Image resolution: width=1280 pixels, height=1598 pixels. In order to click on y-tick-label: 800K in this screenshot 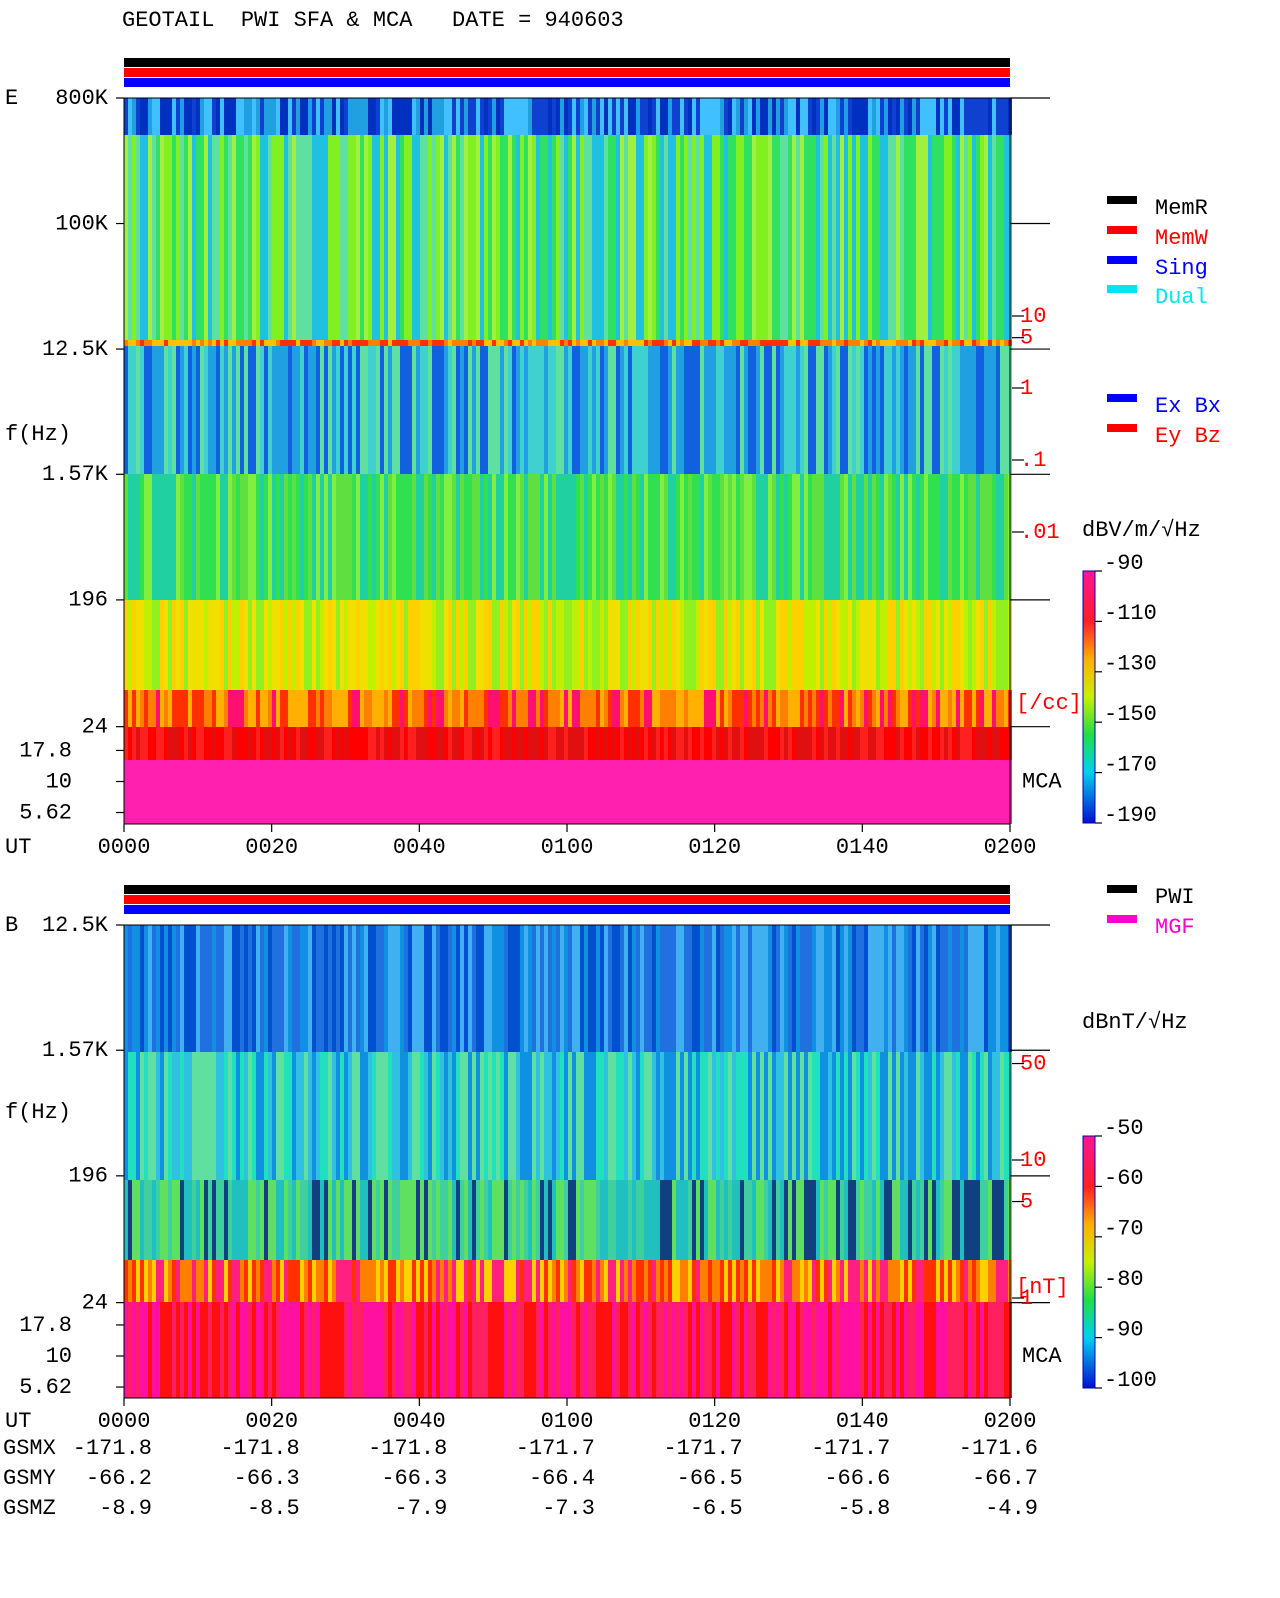, I will do `click(82, 98)`.